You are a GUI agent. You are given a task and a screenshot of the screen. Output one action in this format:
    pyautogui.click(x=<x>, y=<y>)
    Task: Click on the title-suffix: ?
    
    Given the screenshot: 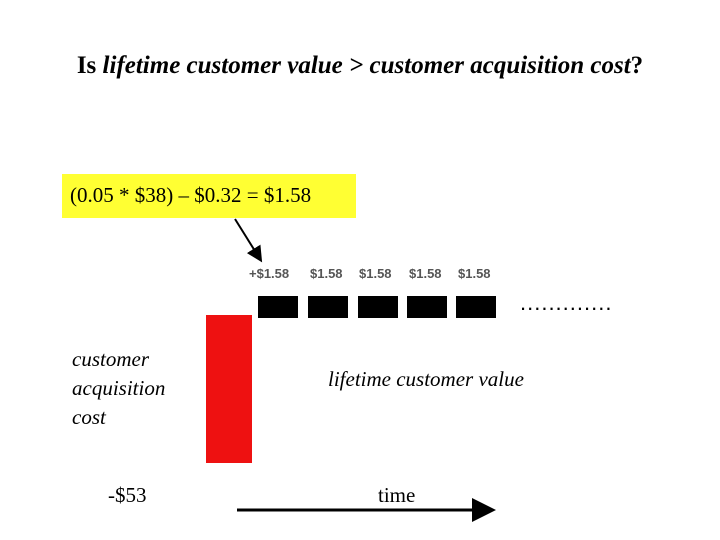 What is the action you would take?
    pyautogui.click(x=637, y=65)
    